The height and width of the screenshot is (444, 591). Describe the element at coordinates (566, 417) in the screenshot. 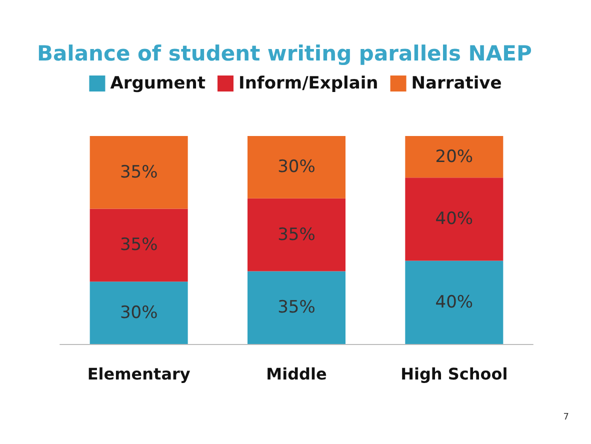

I see `text: 7` at that location.